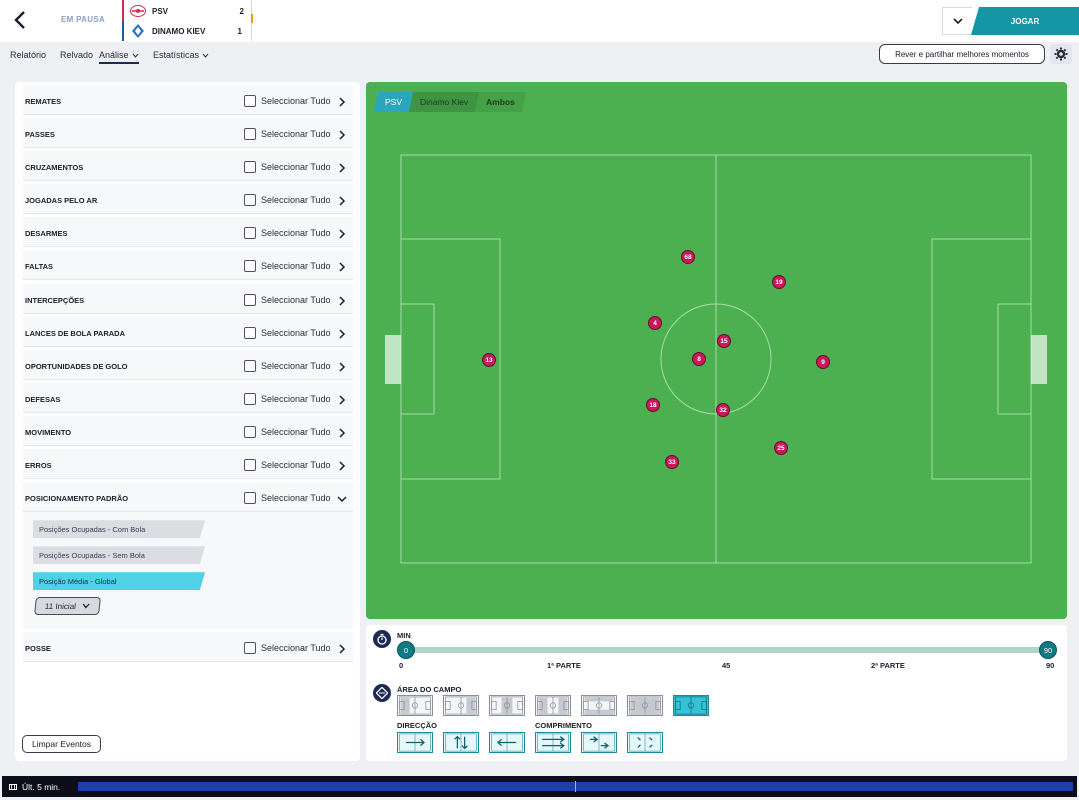  What do you see at coordinates (119, 555) in the screenshot?
I see `positioning-option: Posições Ocupadas - Sem Bola` at bounding box center [119, 555].